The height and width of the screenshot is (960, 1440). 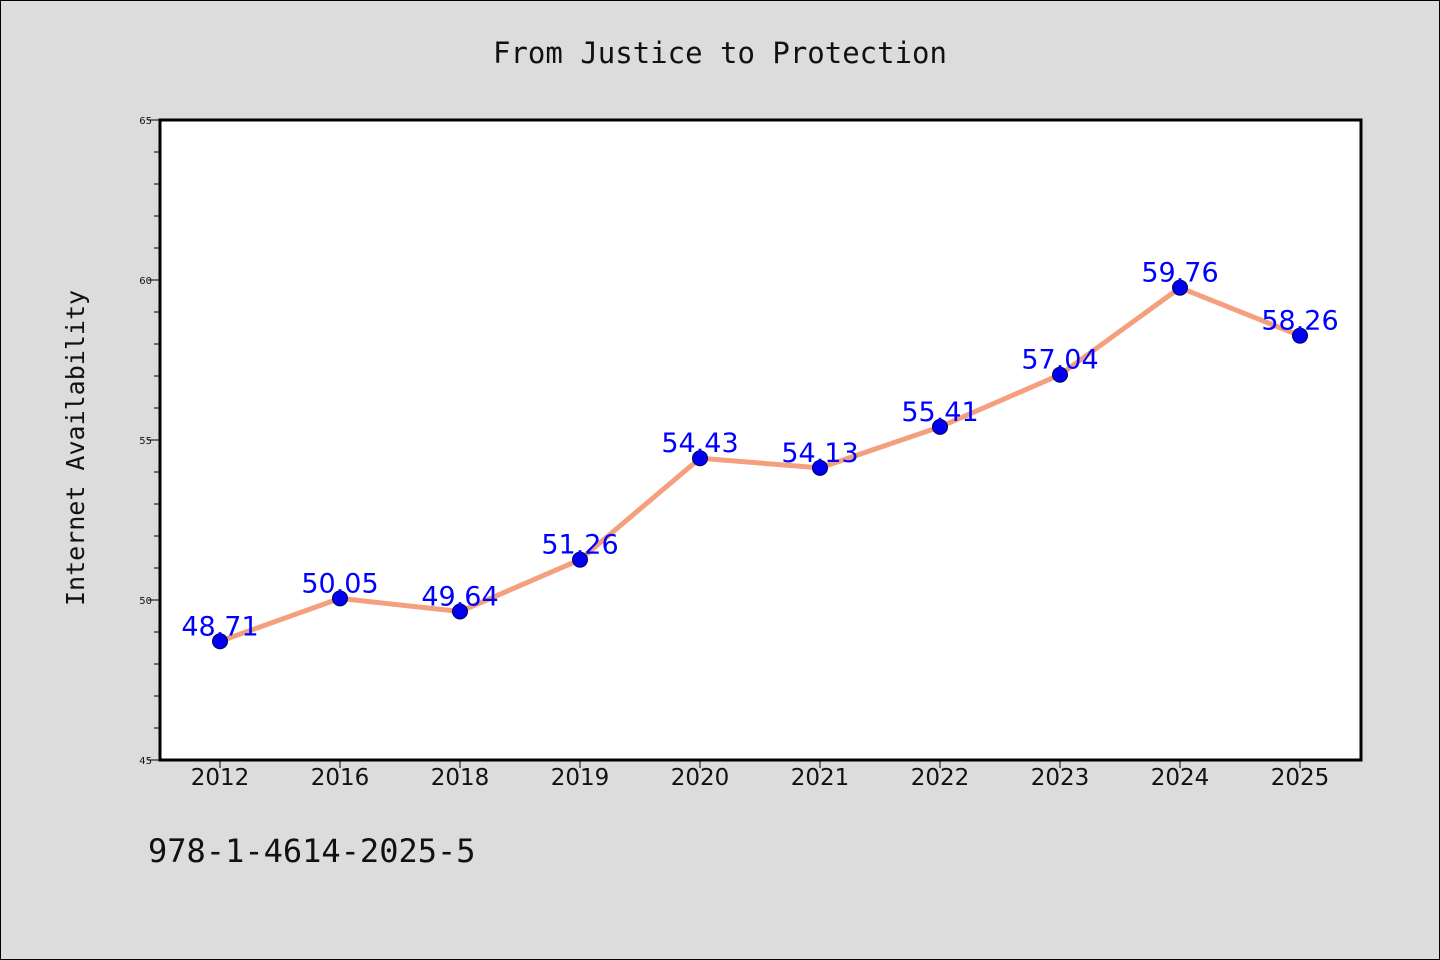 I want to click on data-label: 54.13, so click(x=819, y=453).